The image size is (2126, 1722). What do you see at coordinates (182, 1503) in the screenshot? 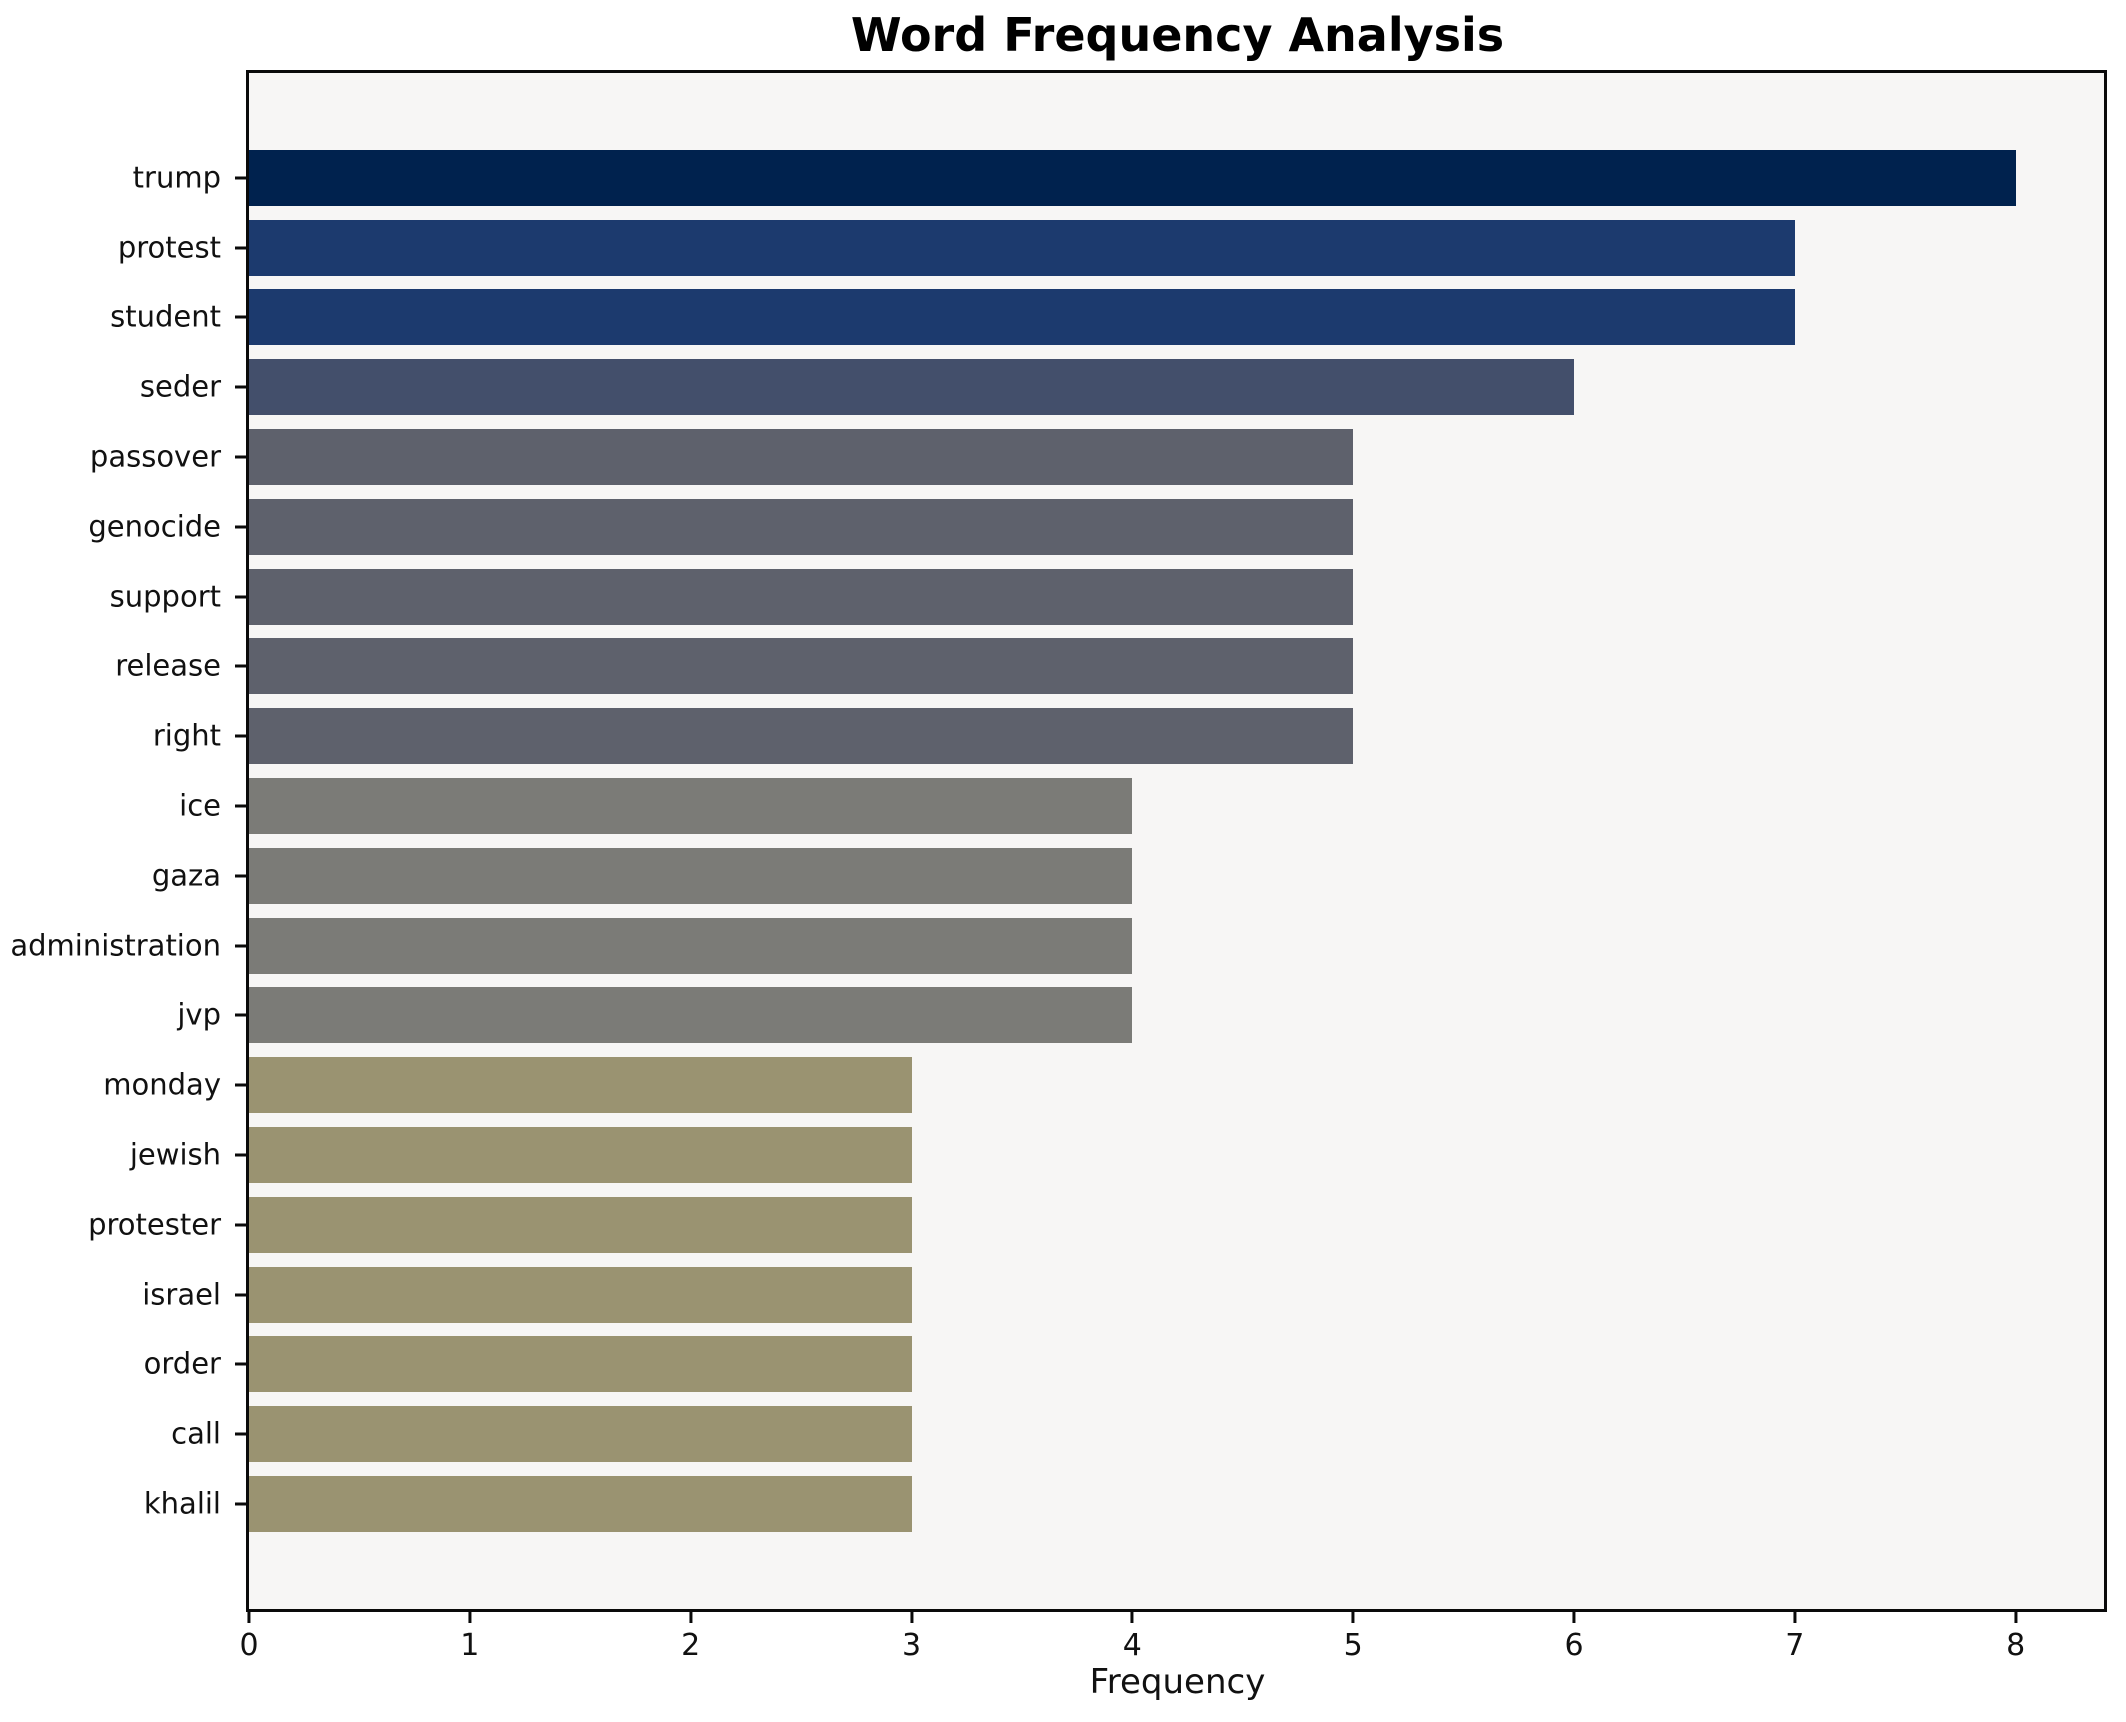
I see `y-axis-label: khalil` at bounding box center [182, 1503].